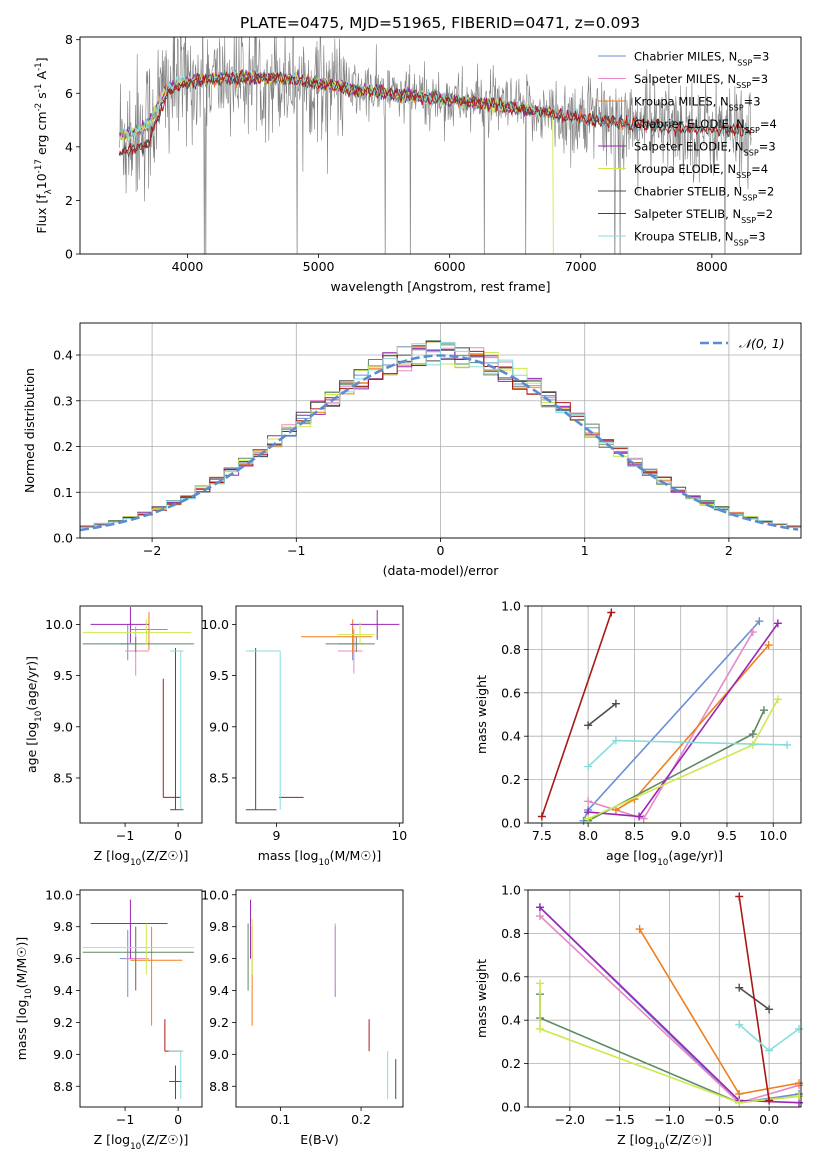  Describe the element at coordinates (440, 286) in the screenshot. I see `spectrum-xlabel: wavelength [Angstrom, rest frame]` at that location.